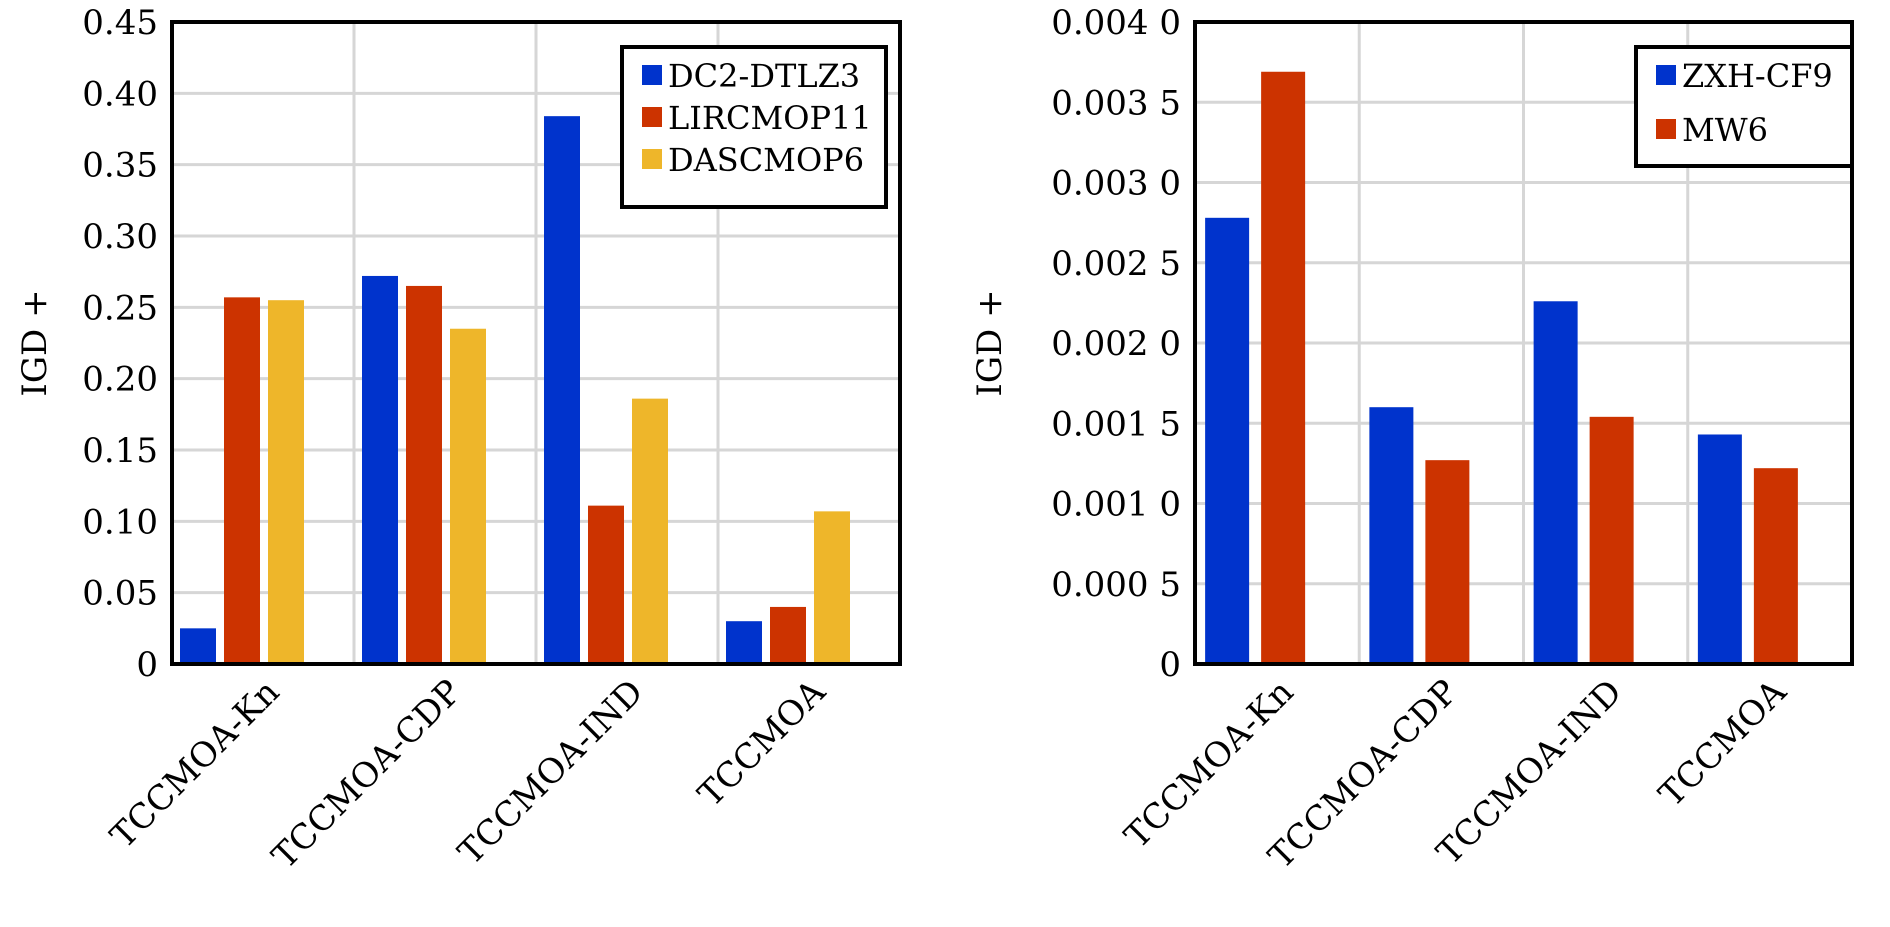 Image resolution: width=1890 pixels, height=927 pixels. I want to click on y-tick-label: 0.003 0, so click(1116, 184).